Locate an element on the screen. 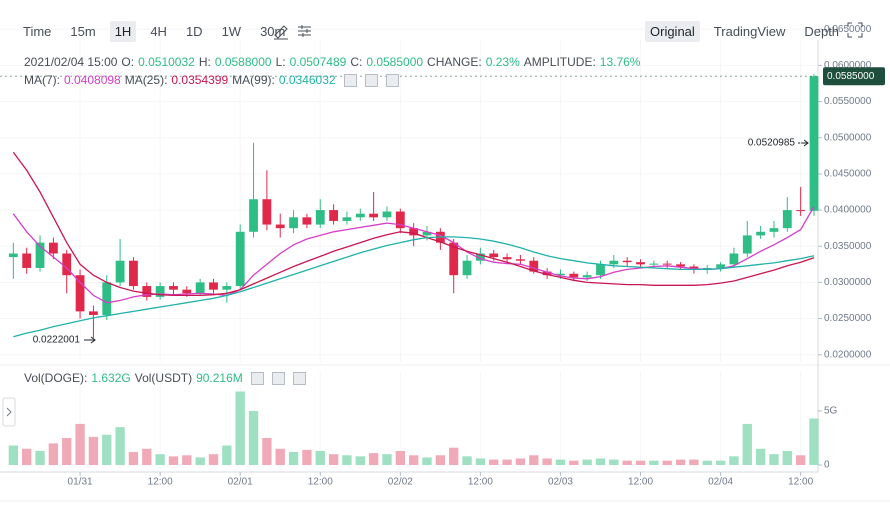 The height and width of the screenshot is (505, 890). ma-label: MA(25): is located at coordinates (146, 80).